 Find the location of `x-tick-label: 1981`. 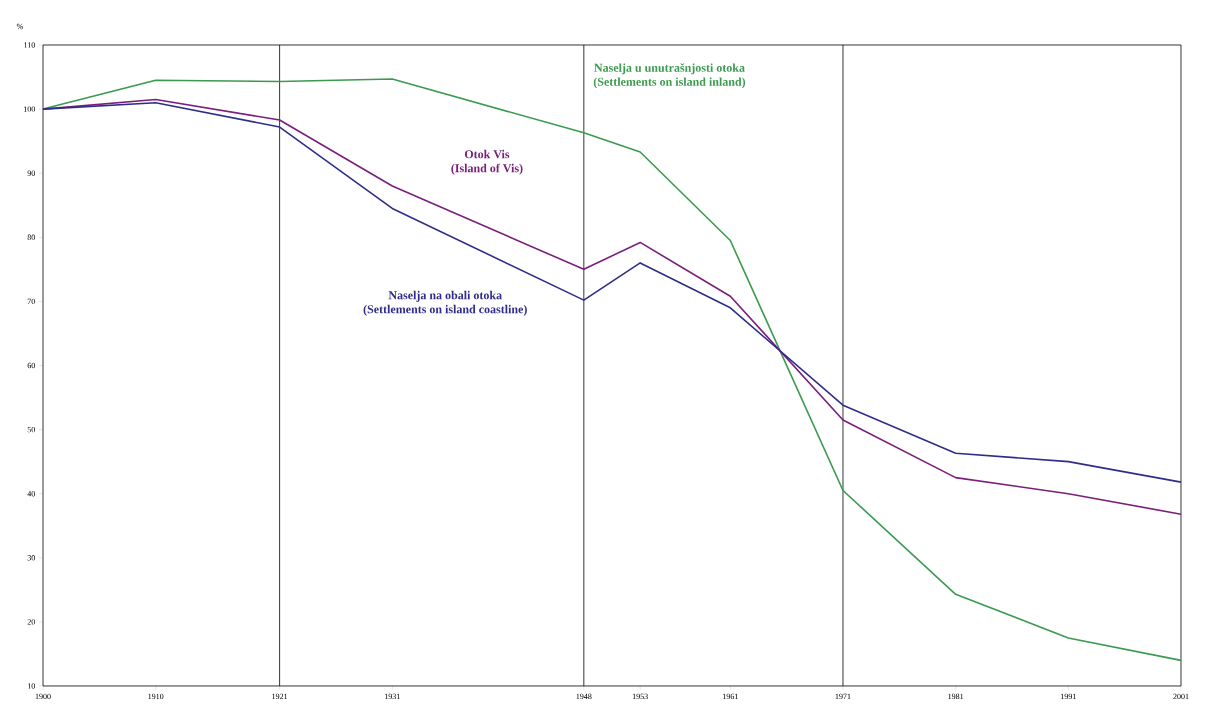

x-tick-label: 1981 is located at coordinates (956, 696).